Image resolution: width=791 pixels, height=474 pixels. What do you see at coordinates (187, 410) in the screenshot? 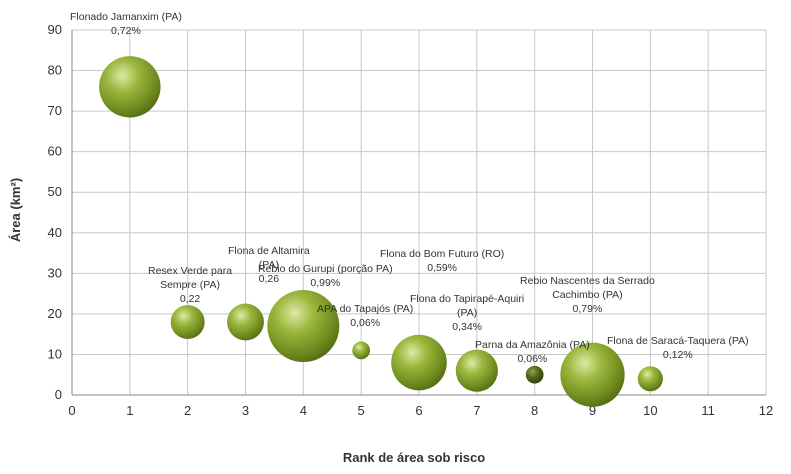
I see `x-tick-label: 2` at bounding box center [187, 410].